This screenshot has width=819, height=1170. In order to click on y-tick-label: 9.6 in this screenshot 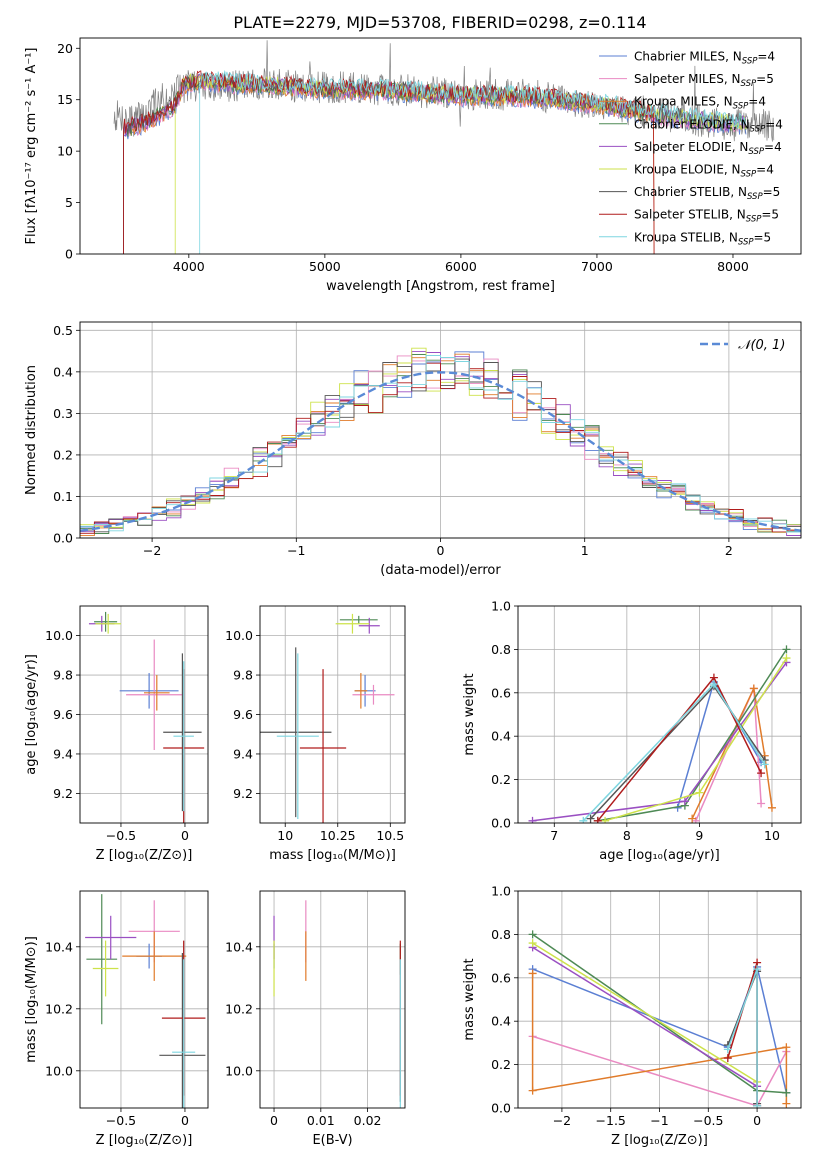, I will do `click(63, 714)`.